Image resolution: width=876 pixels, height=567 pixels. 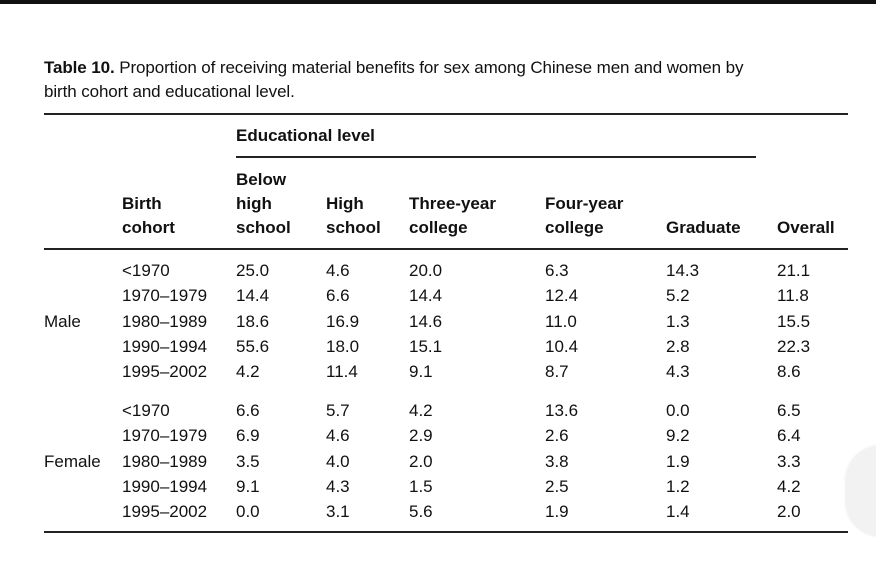 What do you see at coordinates (79, 67) in the screenshot?
I see `caption-label: Table 10.` at bounding box center [79, 67].